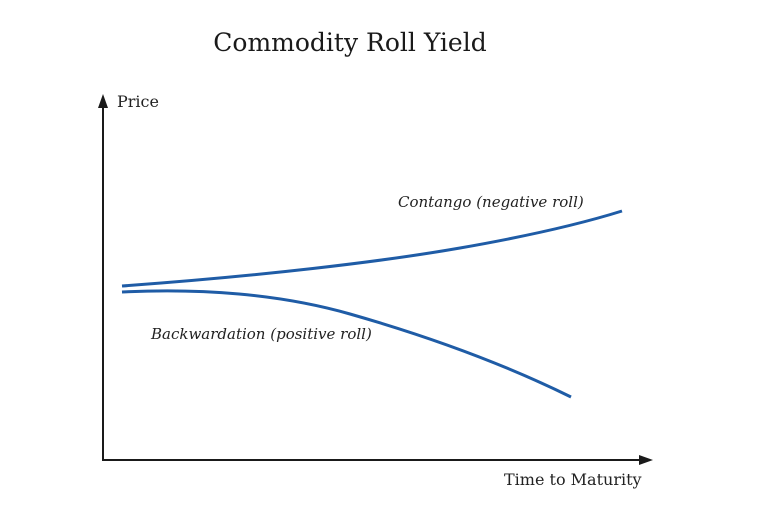 The image size is (768, 512). What do you see at coordinates (346, 344) in the screenshot?
I see `backwardation-curve` at bounding box center [346, 344].